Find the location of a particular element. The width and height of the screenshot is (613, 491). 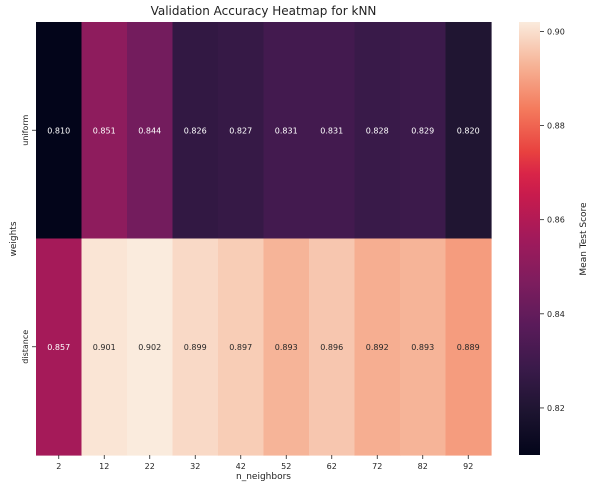

cell-value-label: 0.851 is located at coordinates (104, 130).